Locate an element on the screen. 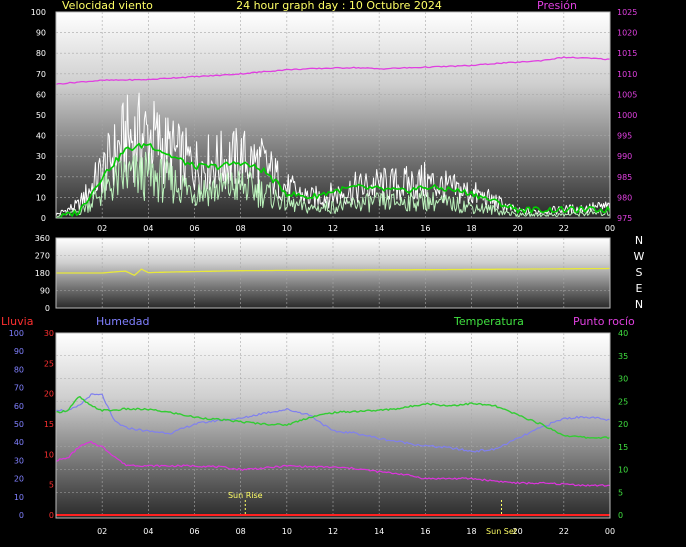 The height and width of the screenshot is (547, 686). wind-x-tick-label: 14 is located at coordinates (379, 228).